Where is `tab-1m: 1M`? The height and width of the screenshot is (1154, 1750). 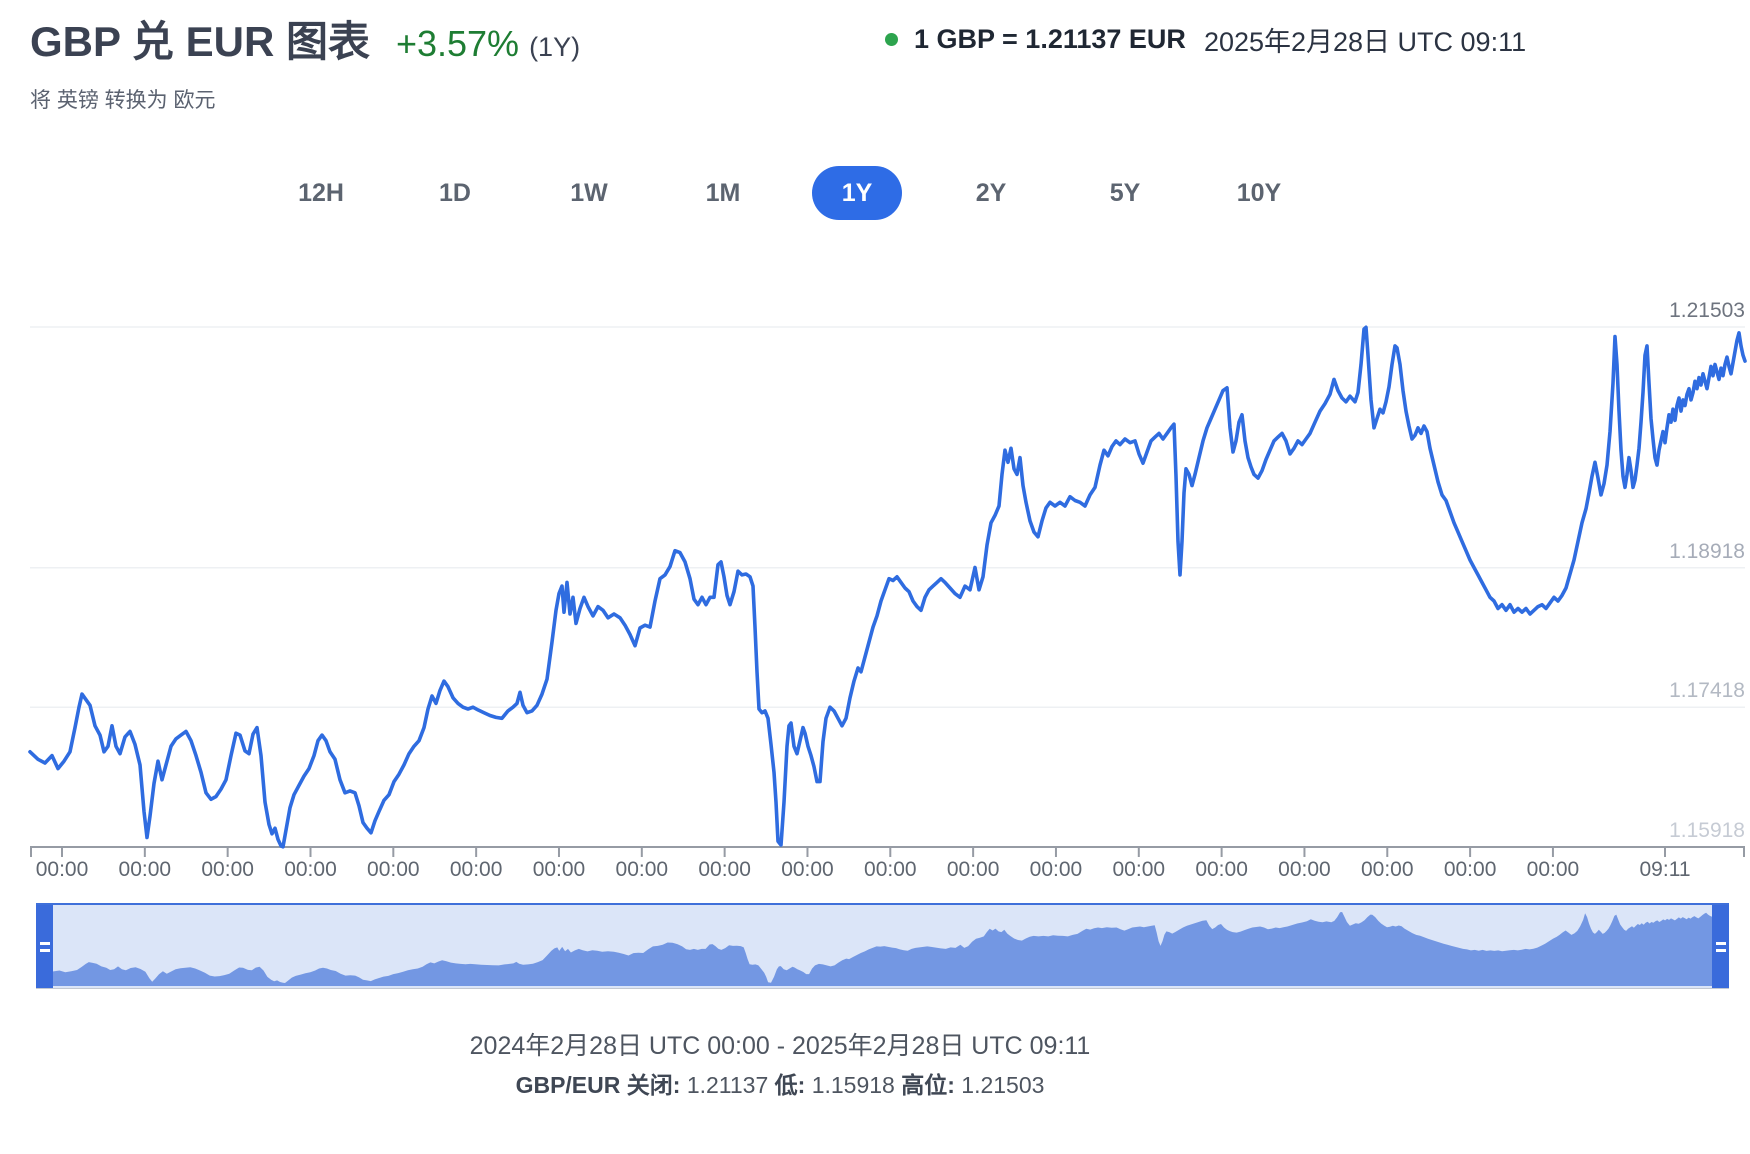
tab-1m: 1M is located at coordinates (723, 192).